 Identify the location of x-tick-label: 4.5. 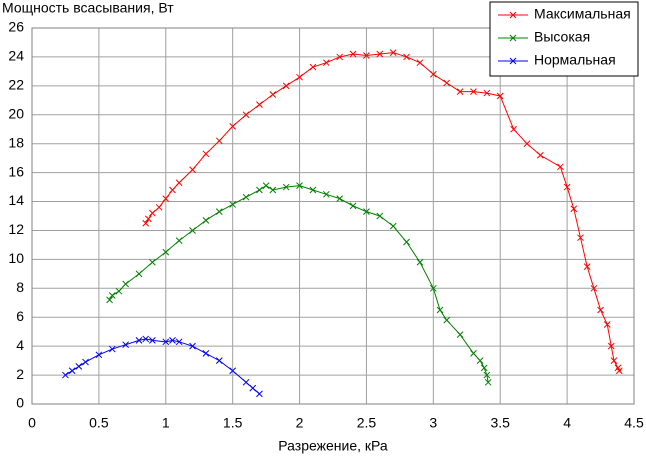
(634, 423).